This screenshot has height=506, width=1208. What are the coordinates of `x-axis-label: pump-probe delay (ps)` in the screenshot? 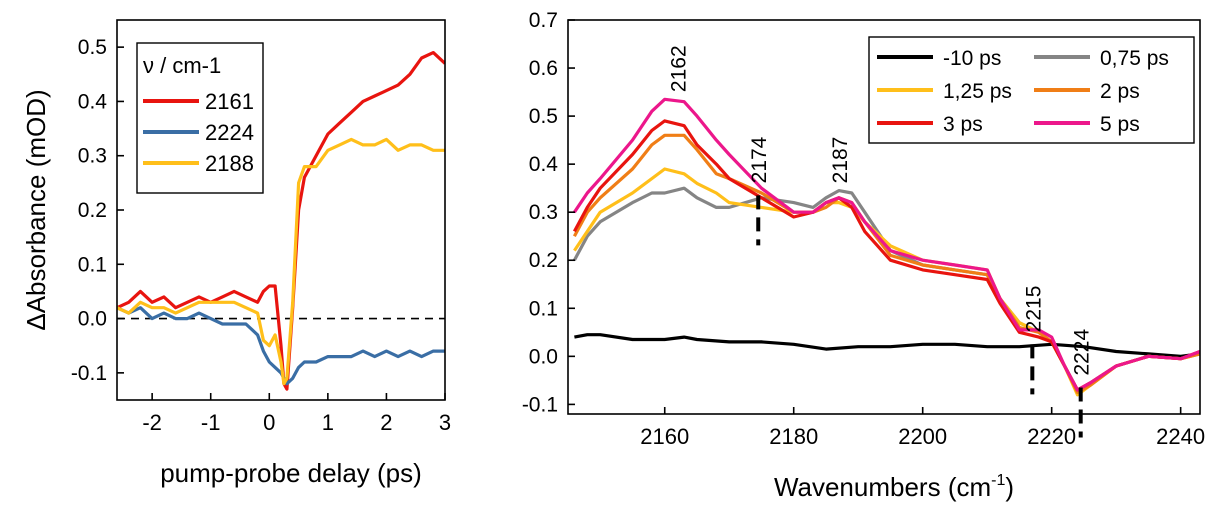 It's located at (291, 473).